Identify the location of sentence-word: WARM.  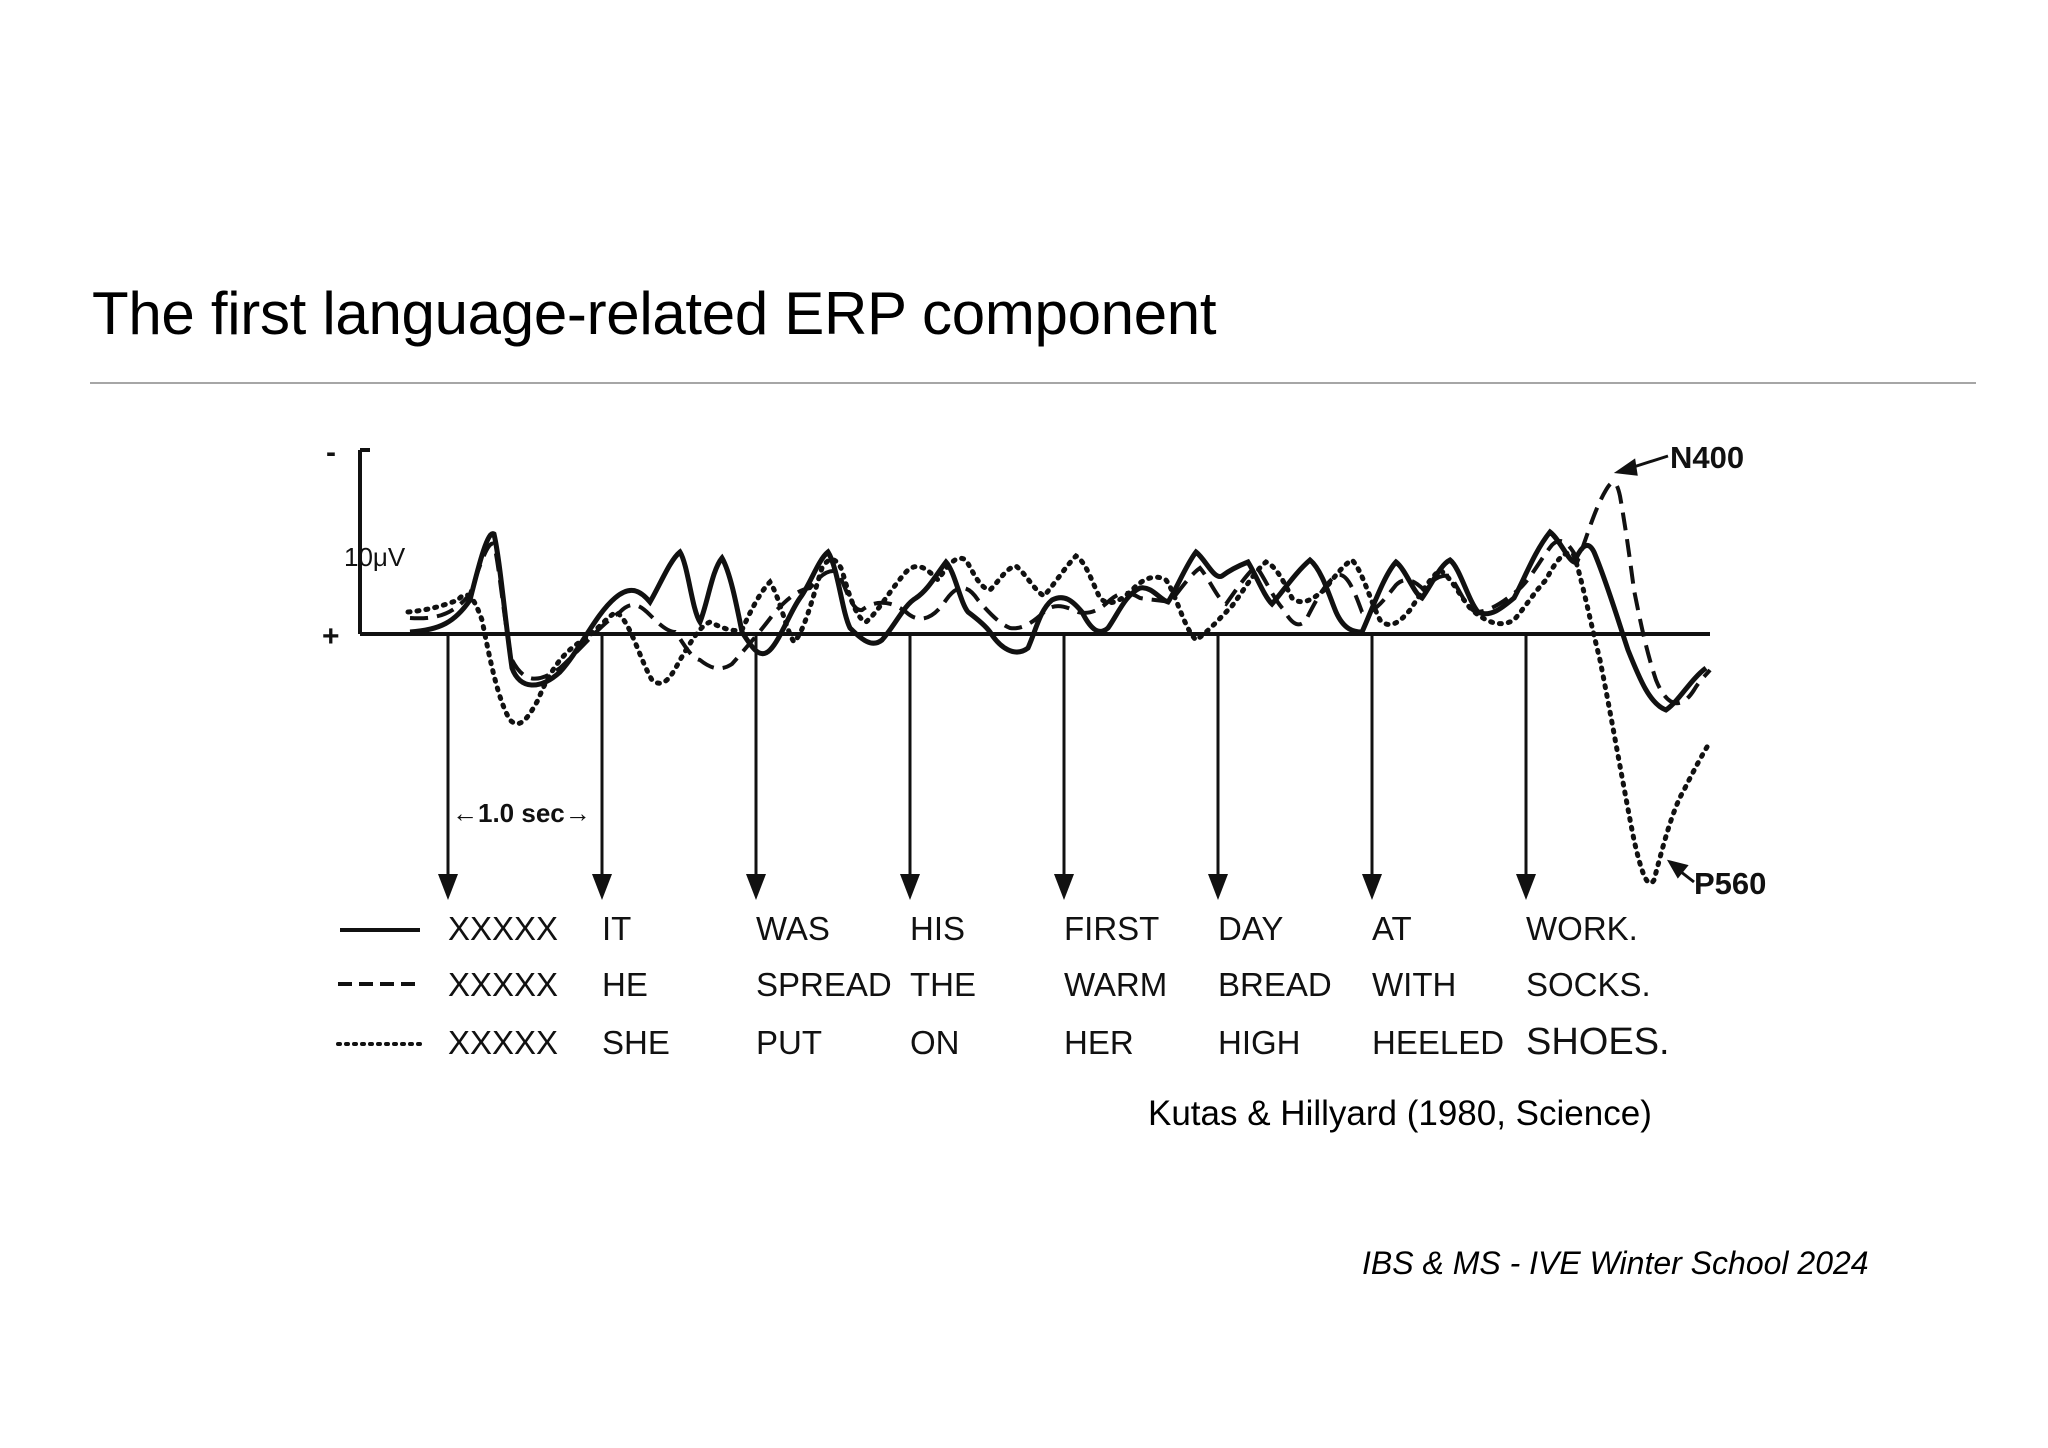
(1115, 984).